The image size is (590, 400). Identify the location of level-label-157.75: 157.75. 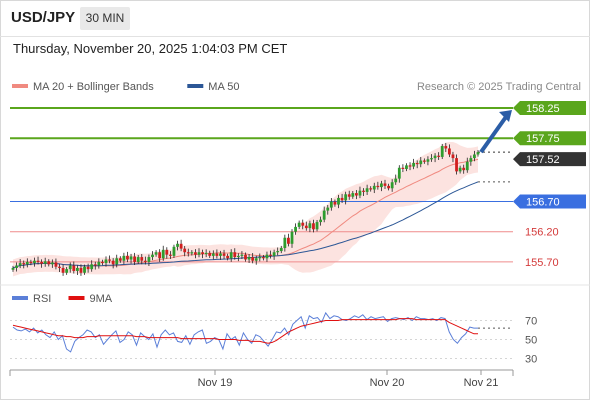
(543, 139).